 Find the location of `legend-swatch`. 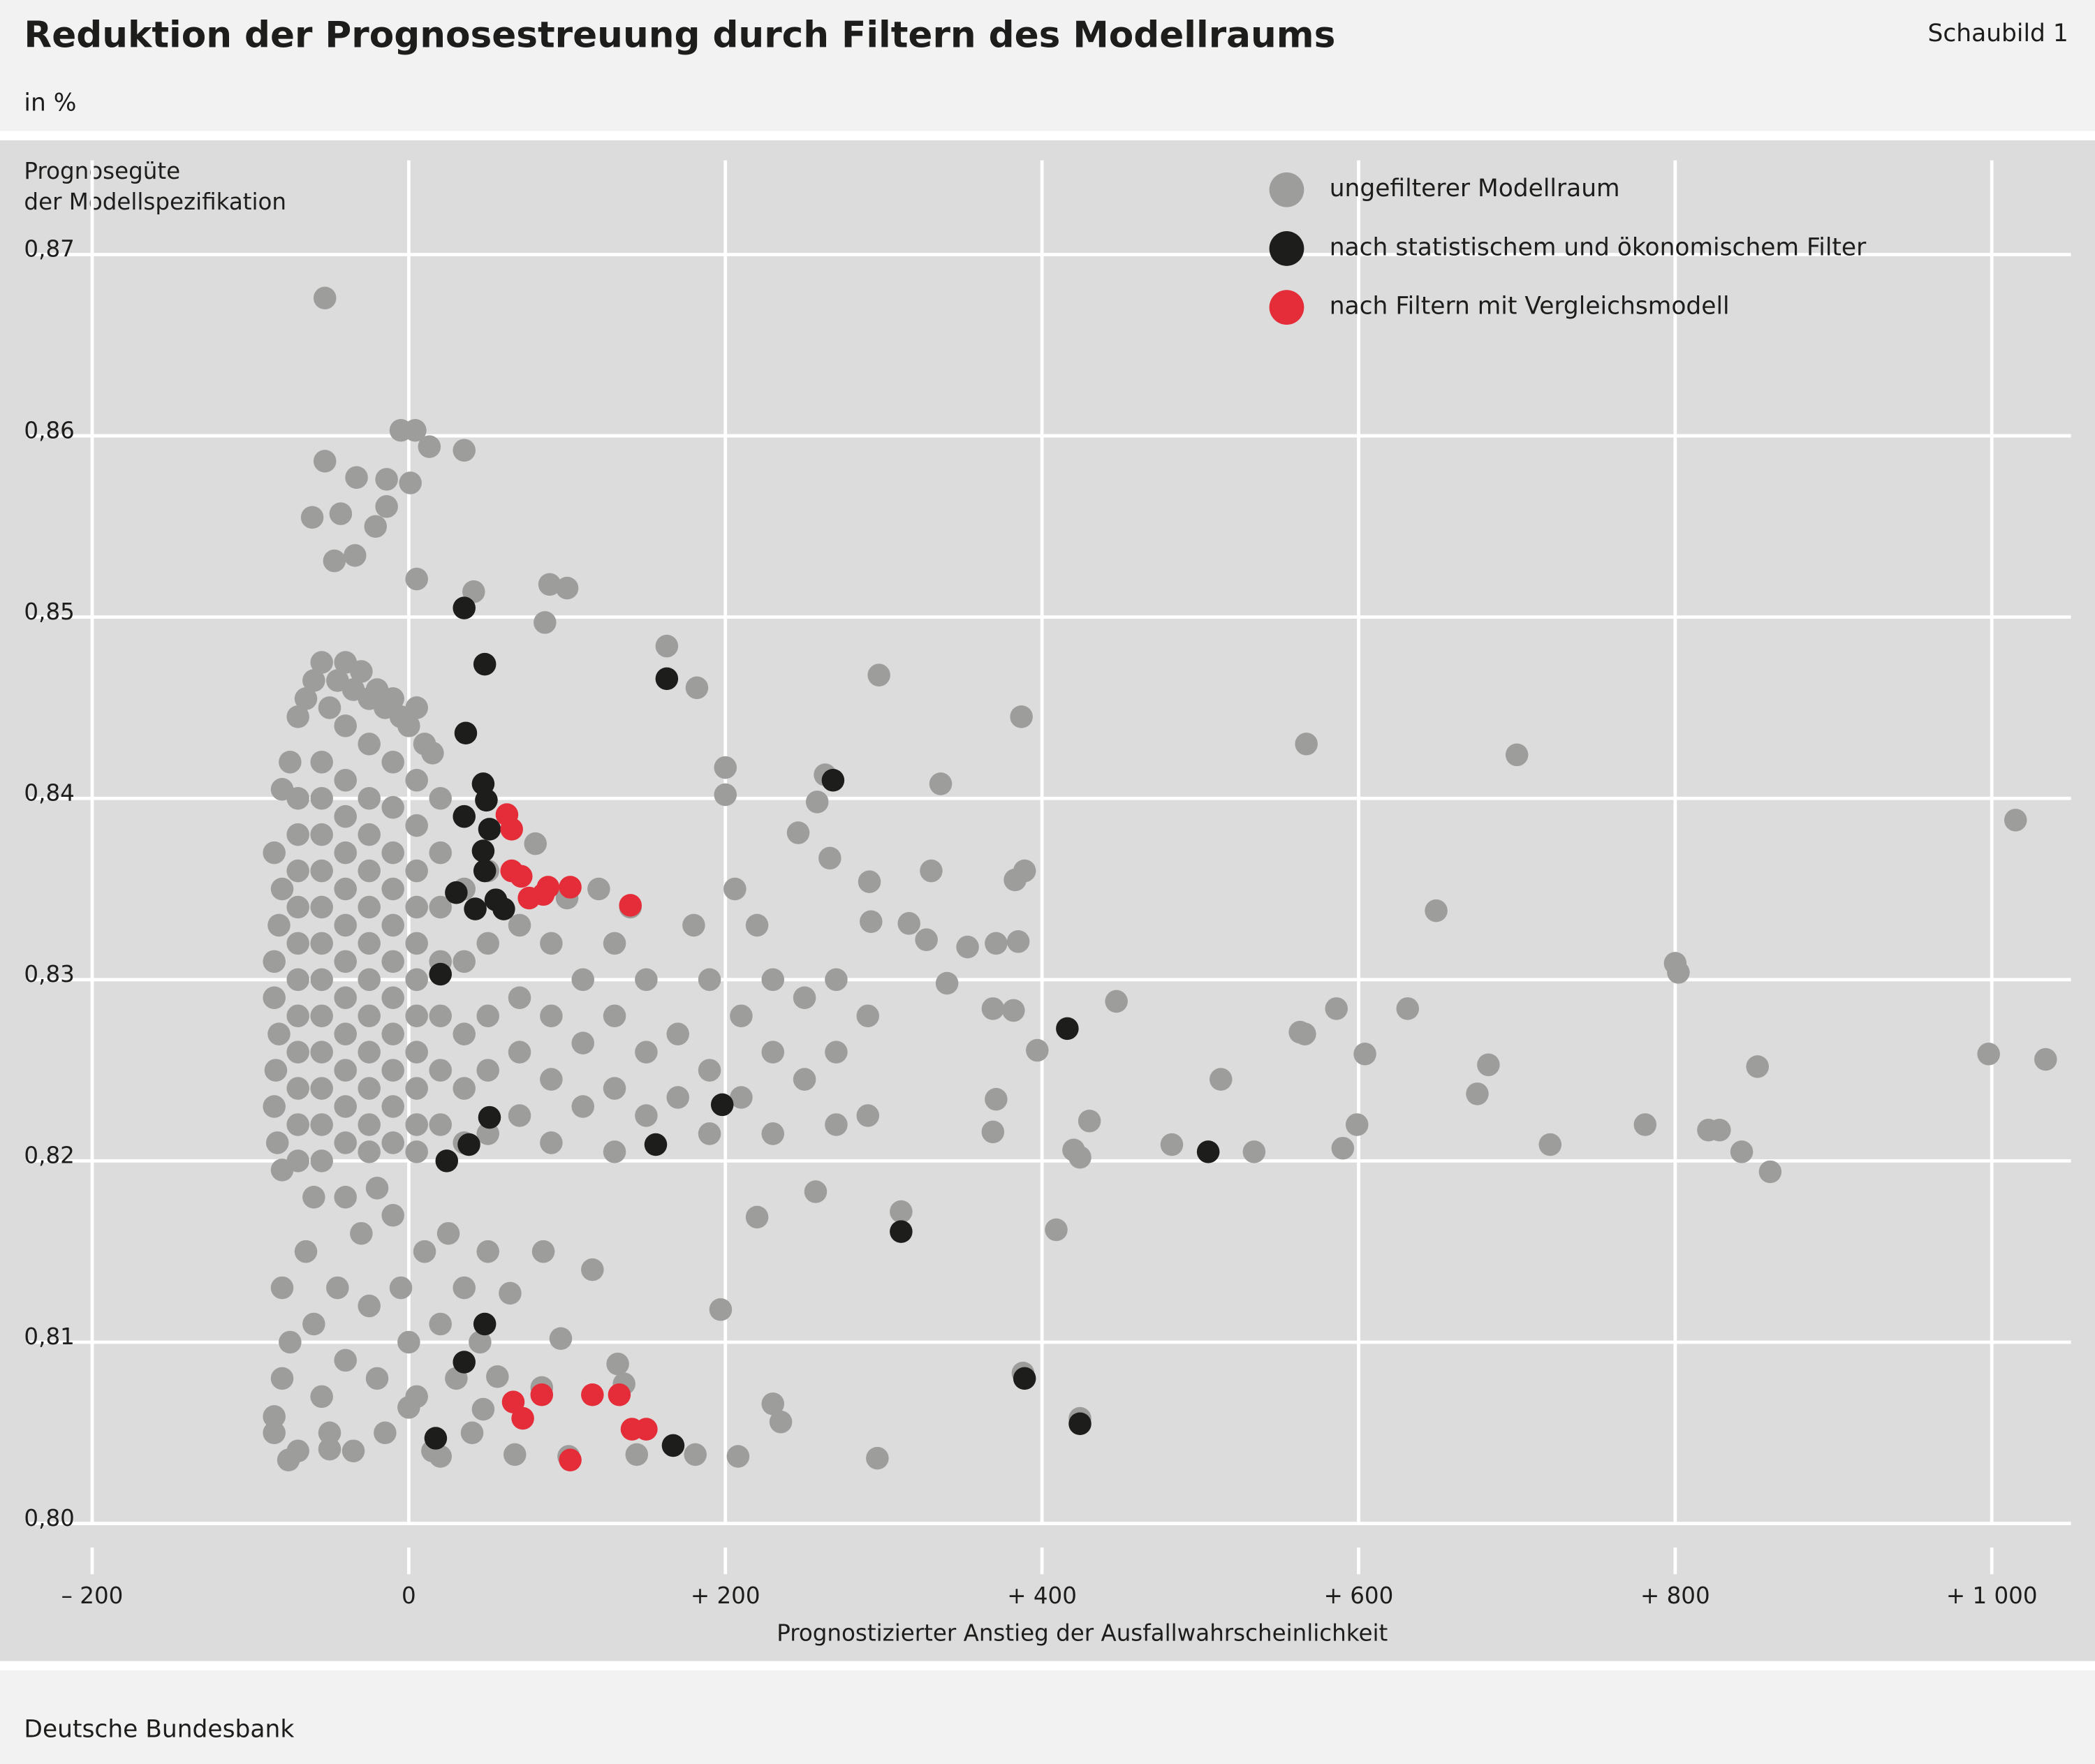

legend-swatch is located at coordinates (1286, 307).